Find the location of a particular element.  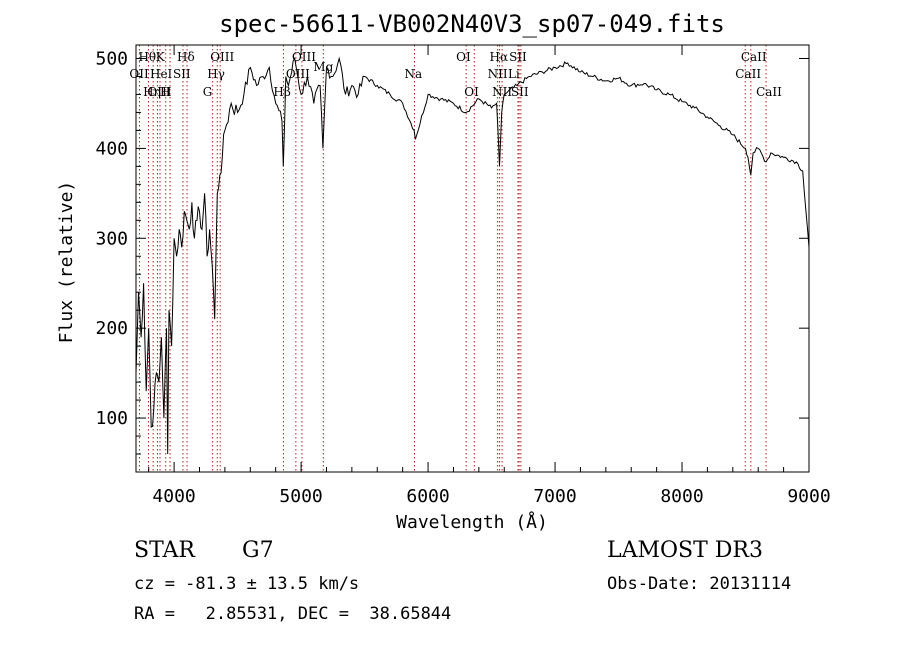

line-marker-label: Hη is located at coordinates (152, 92).